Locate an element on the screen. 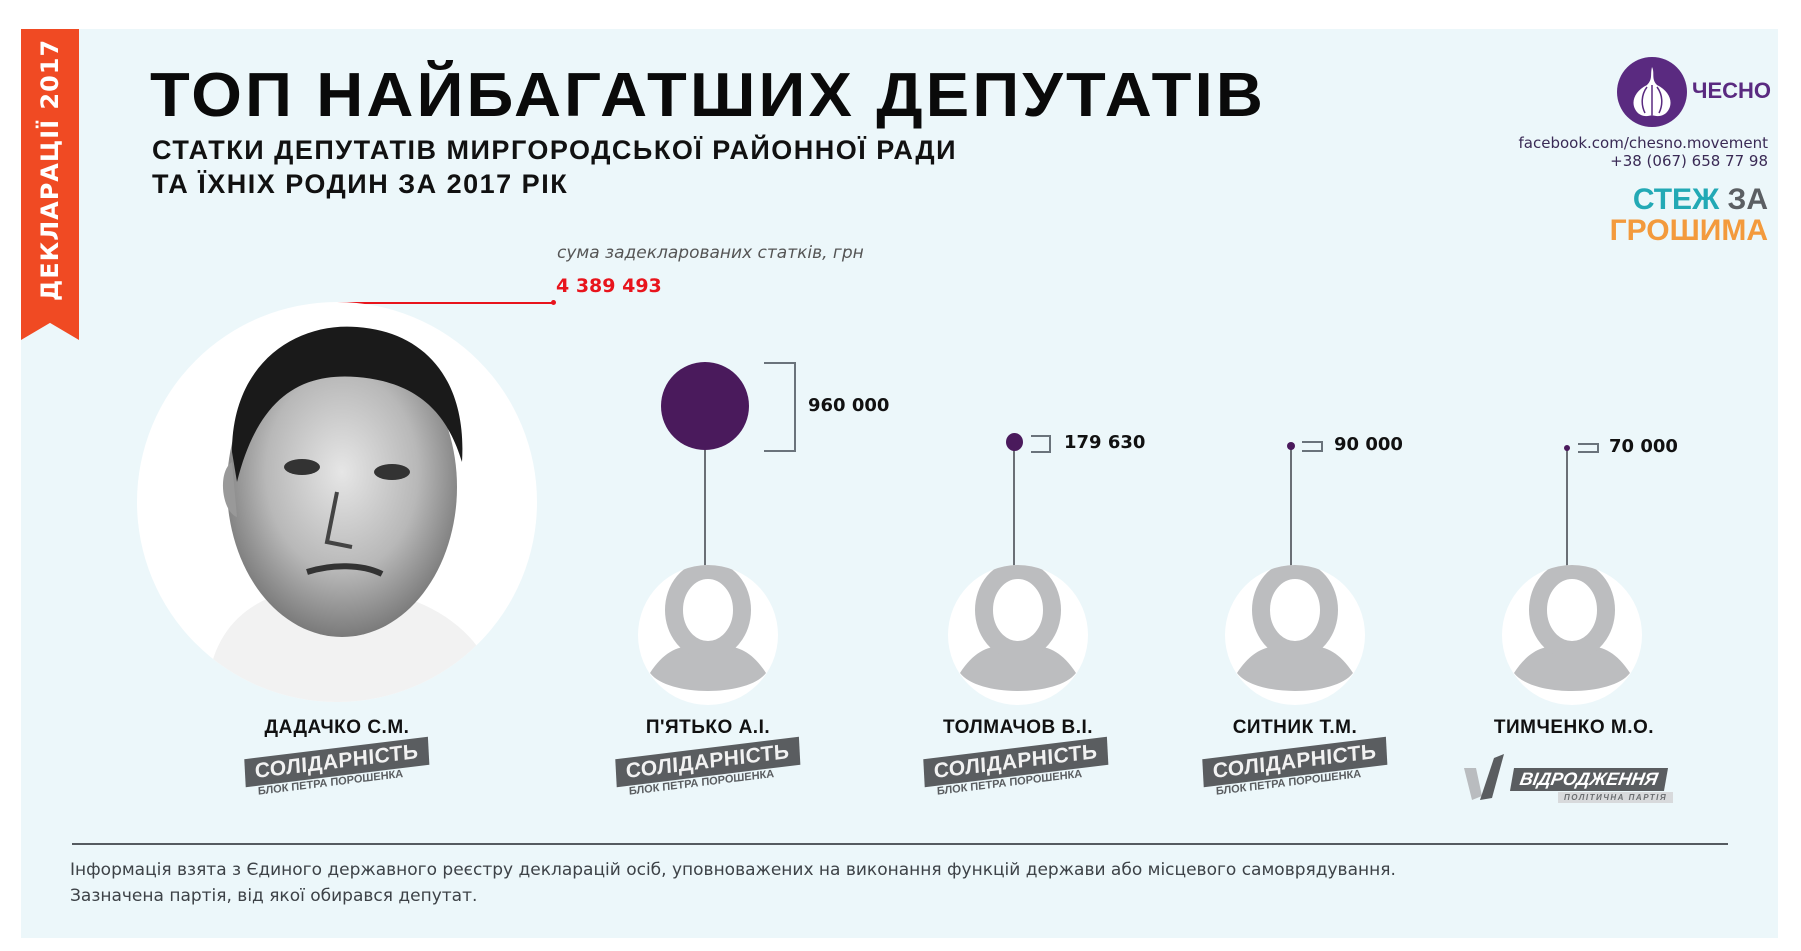 Image resolution: width=1801 pixels, height=951 pixels. deputy-5-avatar is located at coordinates (1572, 635).